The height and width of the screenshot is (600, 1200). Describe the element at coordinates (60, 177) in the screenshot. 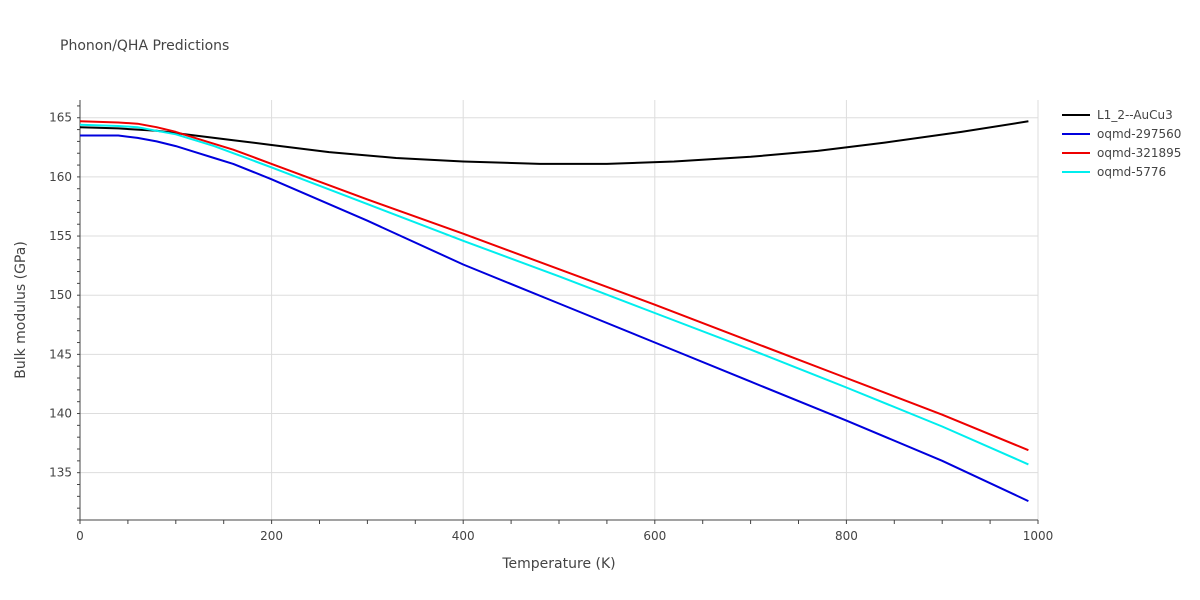

I see `y-tick-label: 160` at that location.